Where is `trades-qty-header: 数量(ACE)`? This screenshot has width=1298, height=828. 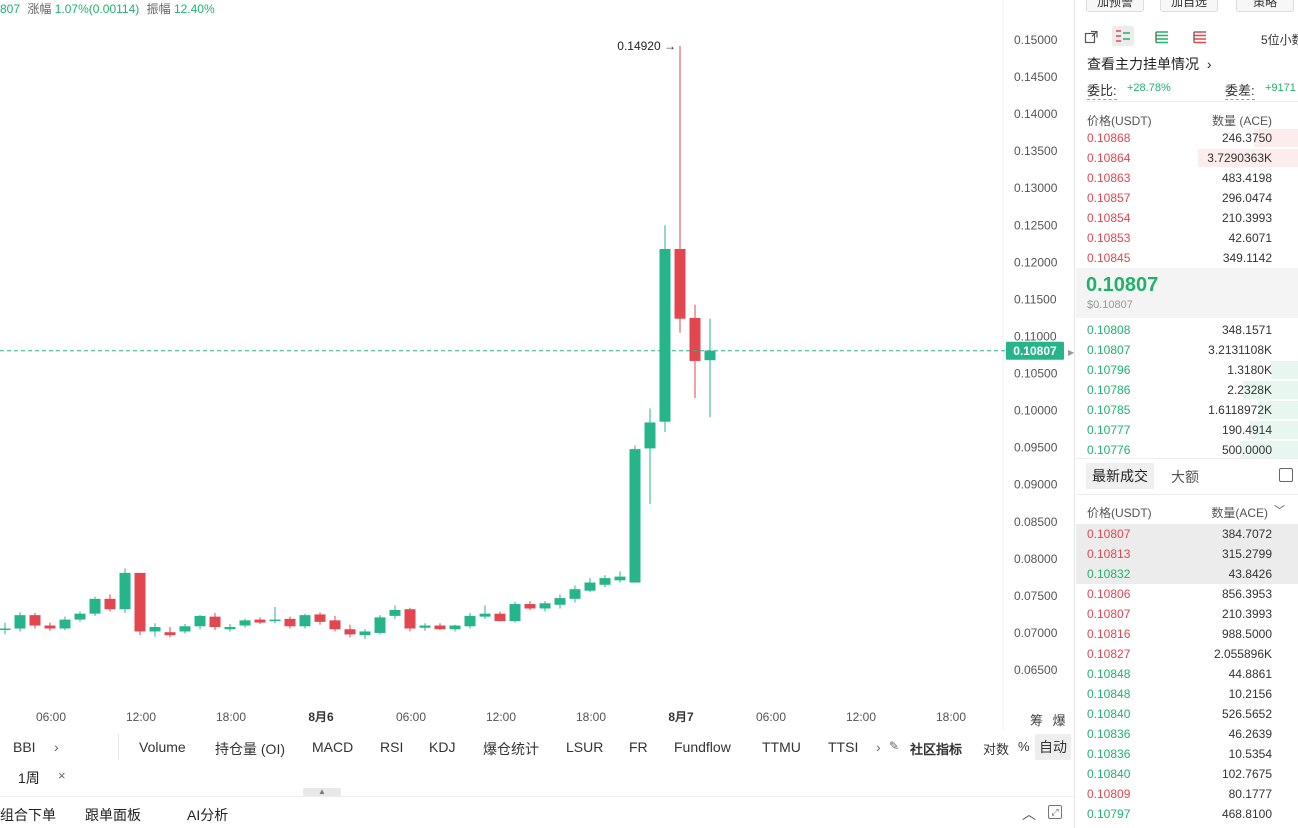 trades-qty-header: 数量(ACE) is located at coordinates (1239, 513).